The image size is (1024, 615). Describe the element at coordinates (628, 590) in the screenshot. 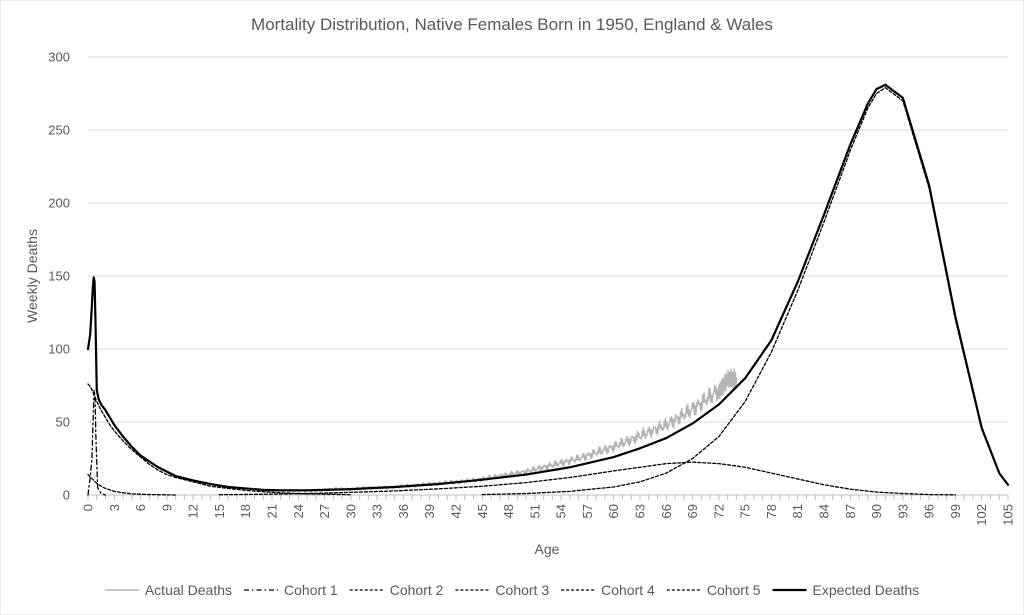

I see `legend-label-cohort-4: Cohort 4` at that location.